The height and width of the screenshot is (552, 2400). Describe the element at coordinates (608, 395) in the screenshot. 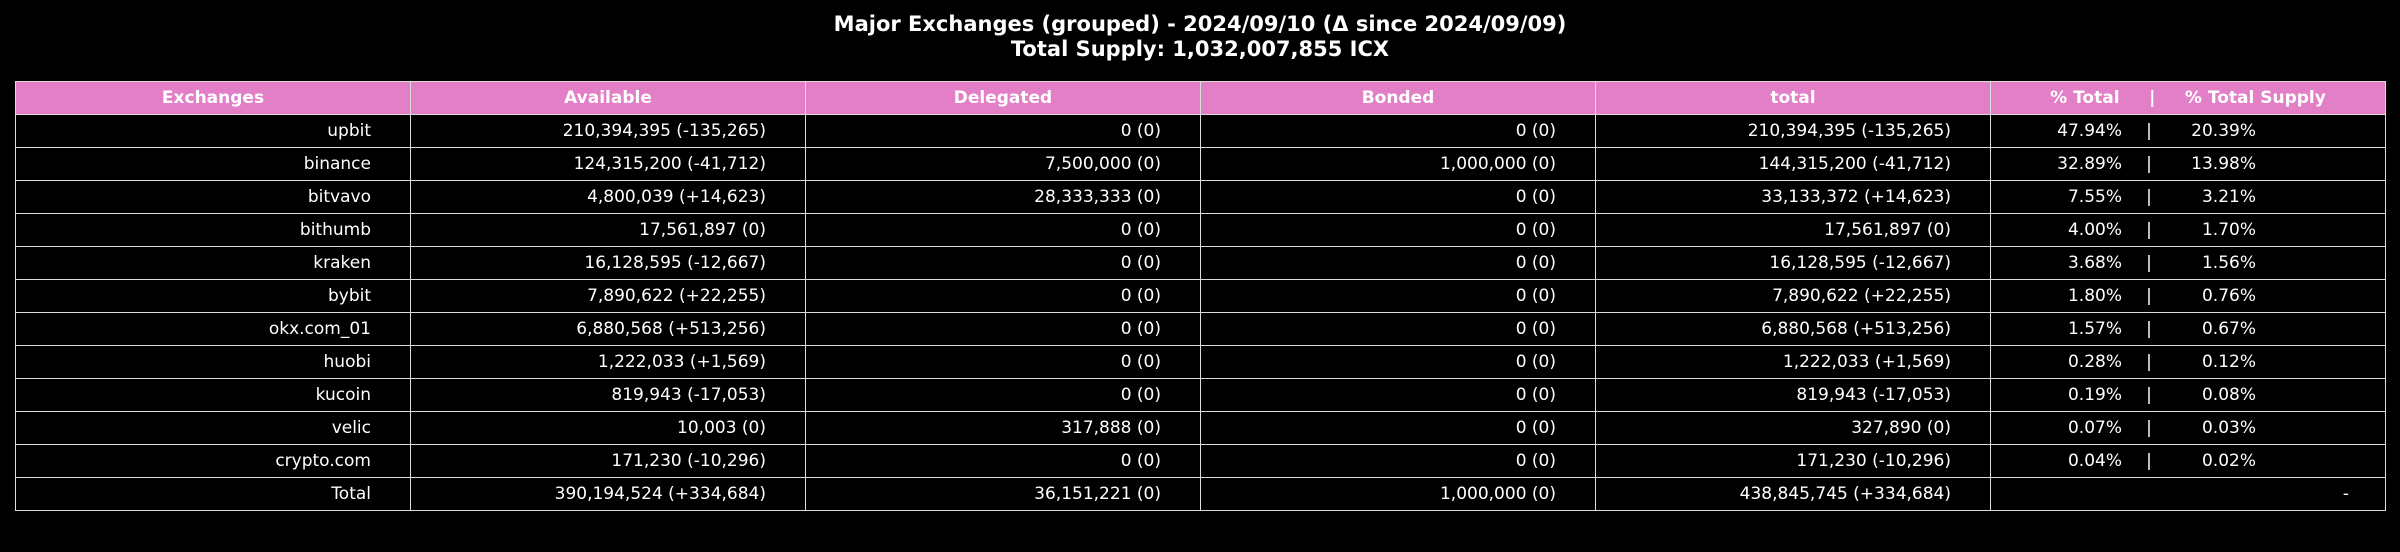

I see `cell-available: 819,943 (-17,053)` at that location.